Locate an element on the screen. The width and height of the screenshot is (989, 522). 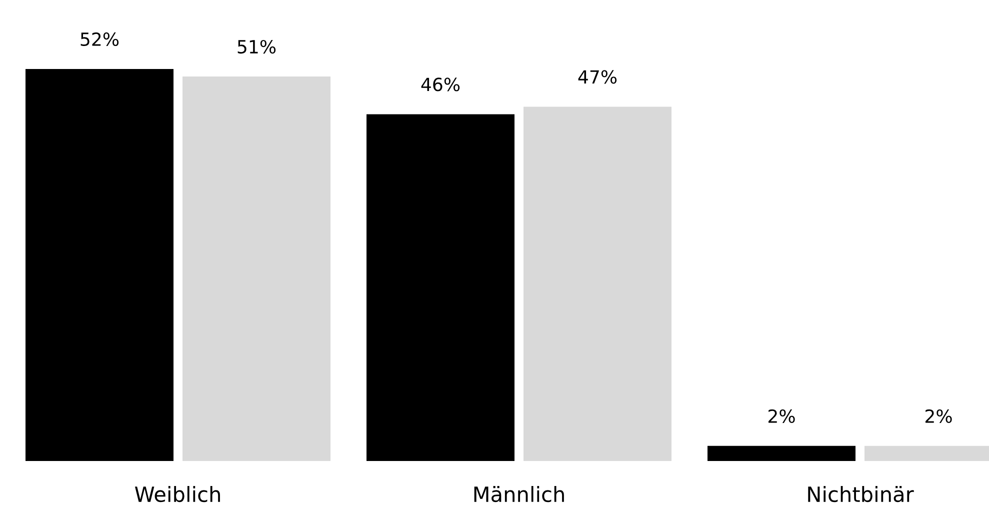
data-label: 47% is located at coordinates (597, 77).